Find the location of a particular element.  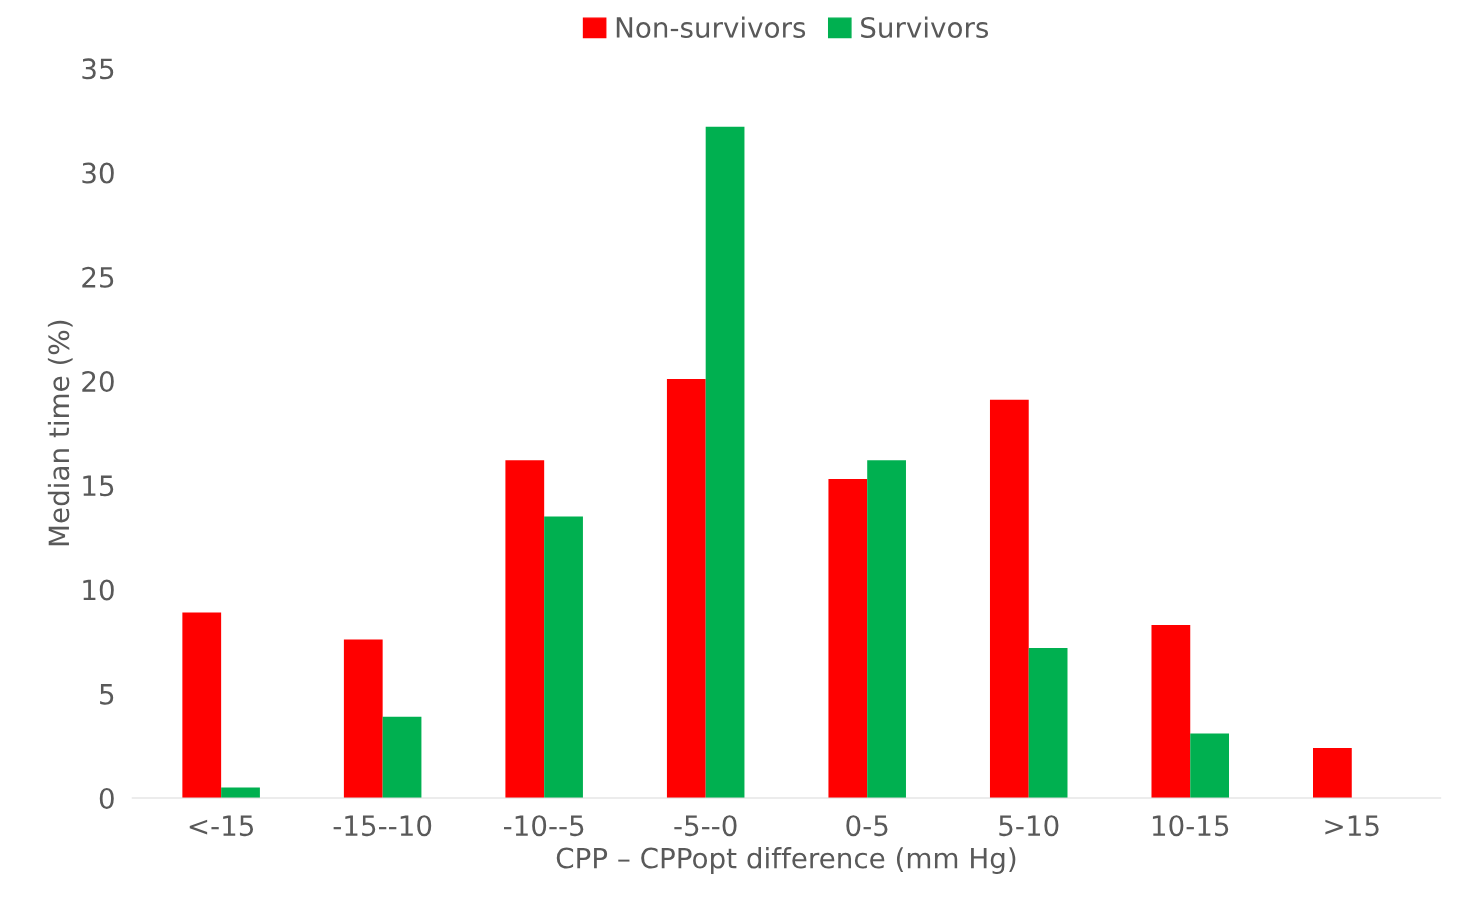

x-tick-label: 10-15 is located at coordinates (1190, 826).